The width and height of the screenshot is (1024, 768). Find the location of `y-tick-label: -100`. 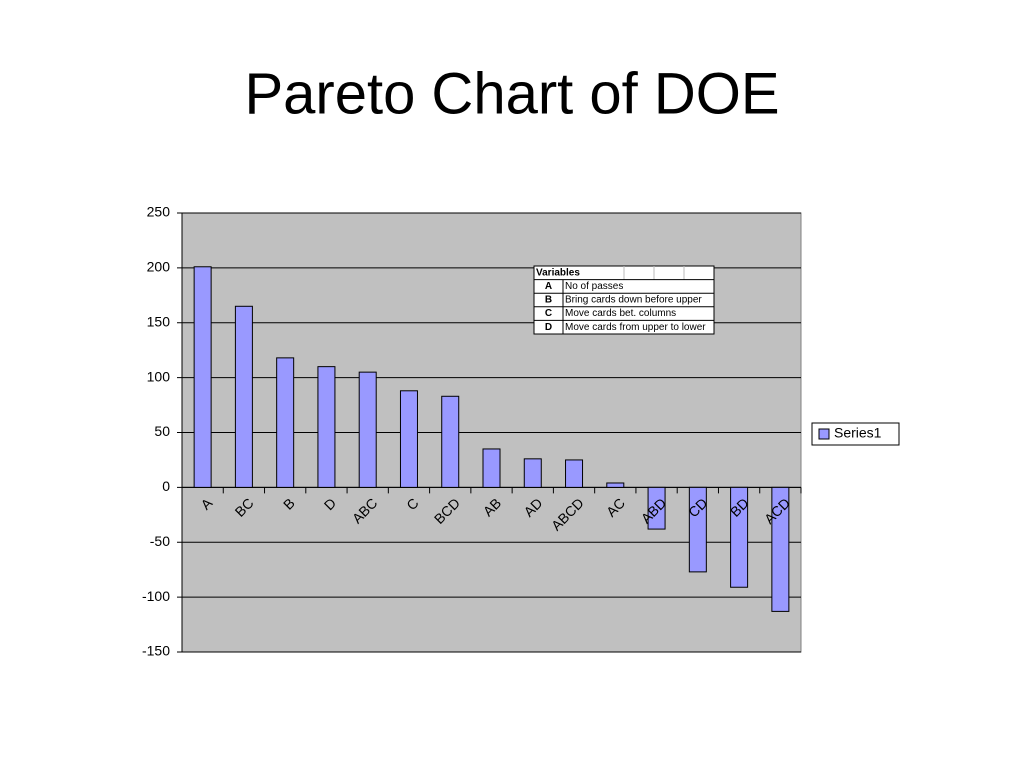

y-tick-label: -100 is located at coordinates (156, 596).